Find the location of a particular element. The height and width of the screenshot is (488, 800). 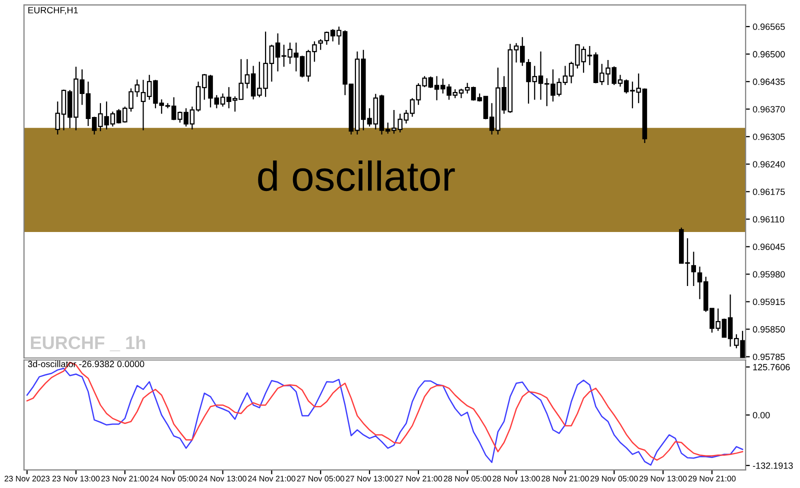

y-tick-label: 0.96110 is located at coordinates (768, 219).